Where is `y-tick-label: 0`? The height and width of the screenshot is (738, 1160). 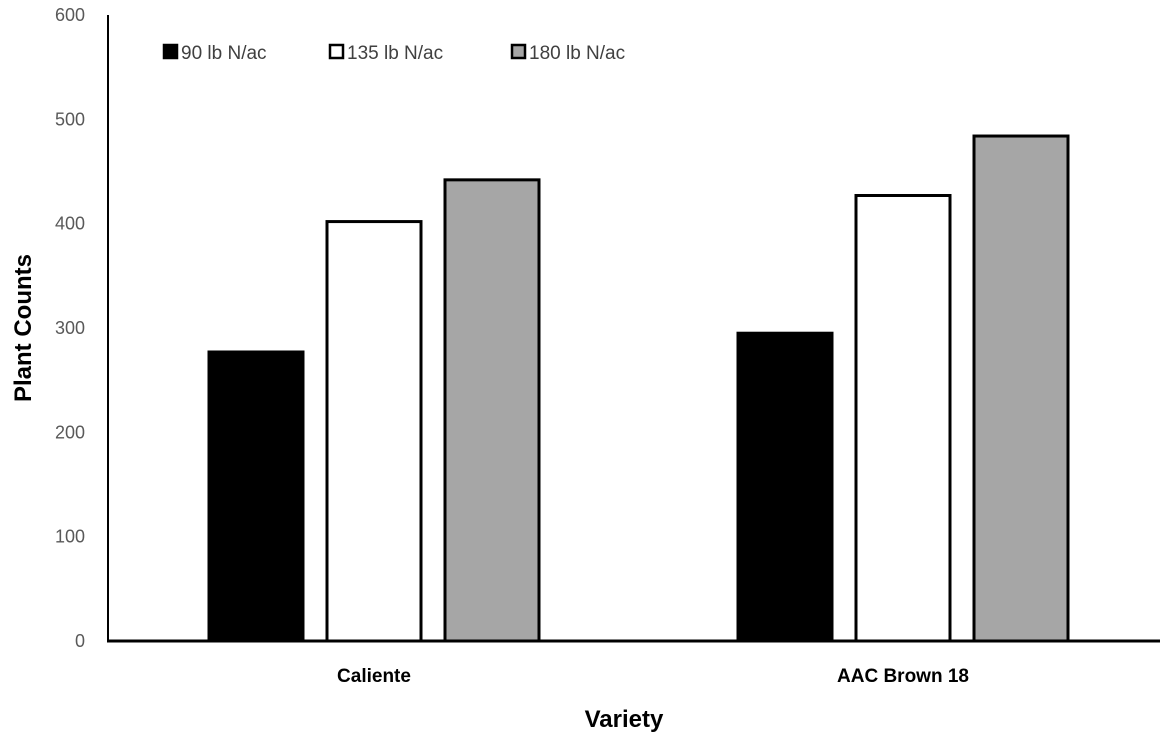 y-tick-label: 0 is located at coordinates (80, 641).